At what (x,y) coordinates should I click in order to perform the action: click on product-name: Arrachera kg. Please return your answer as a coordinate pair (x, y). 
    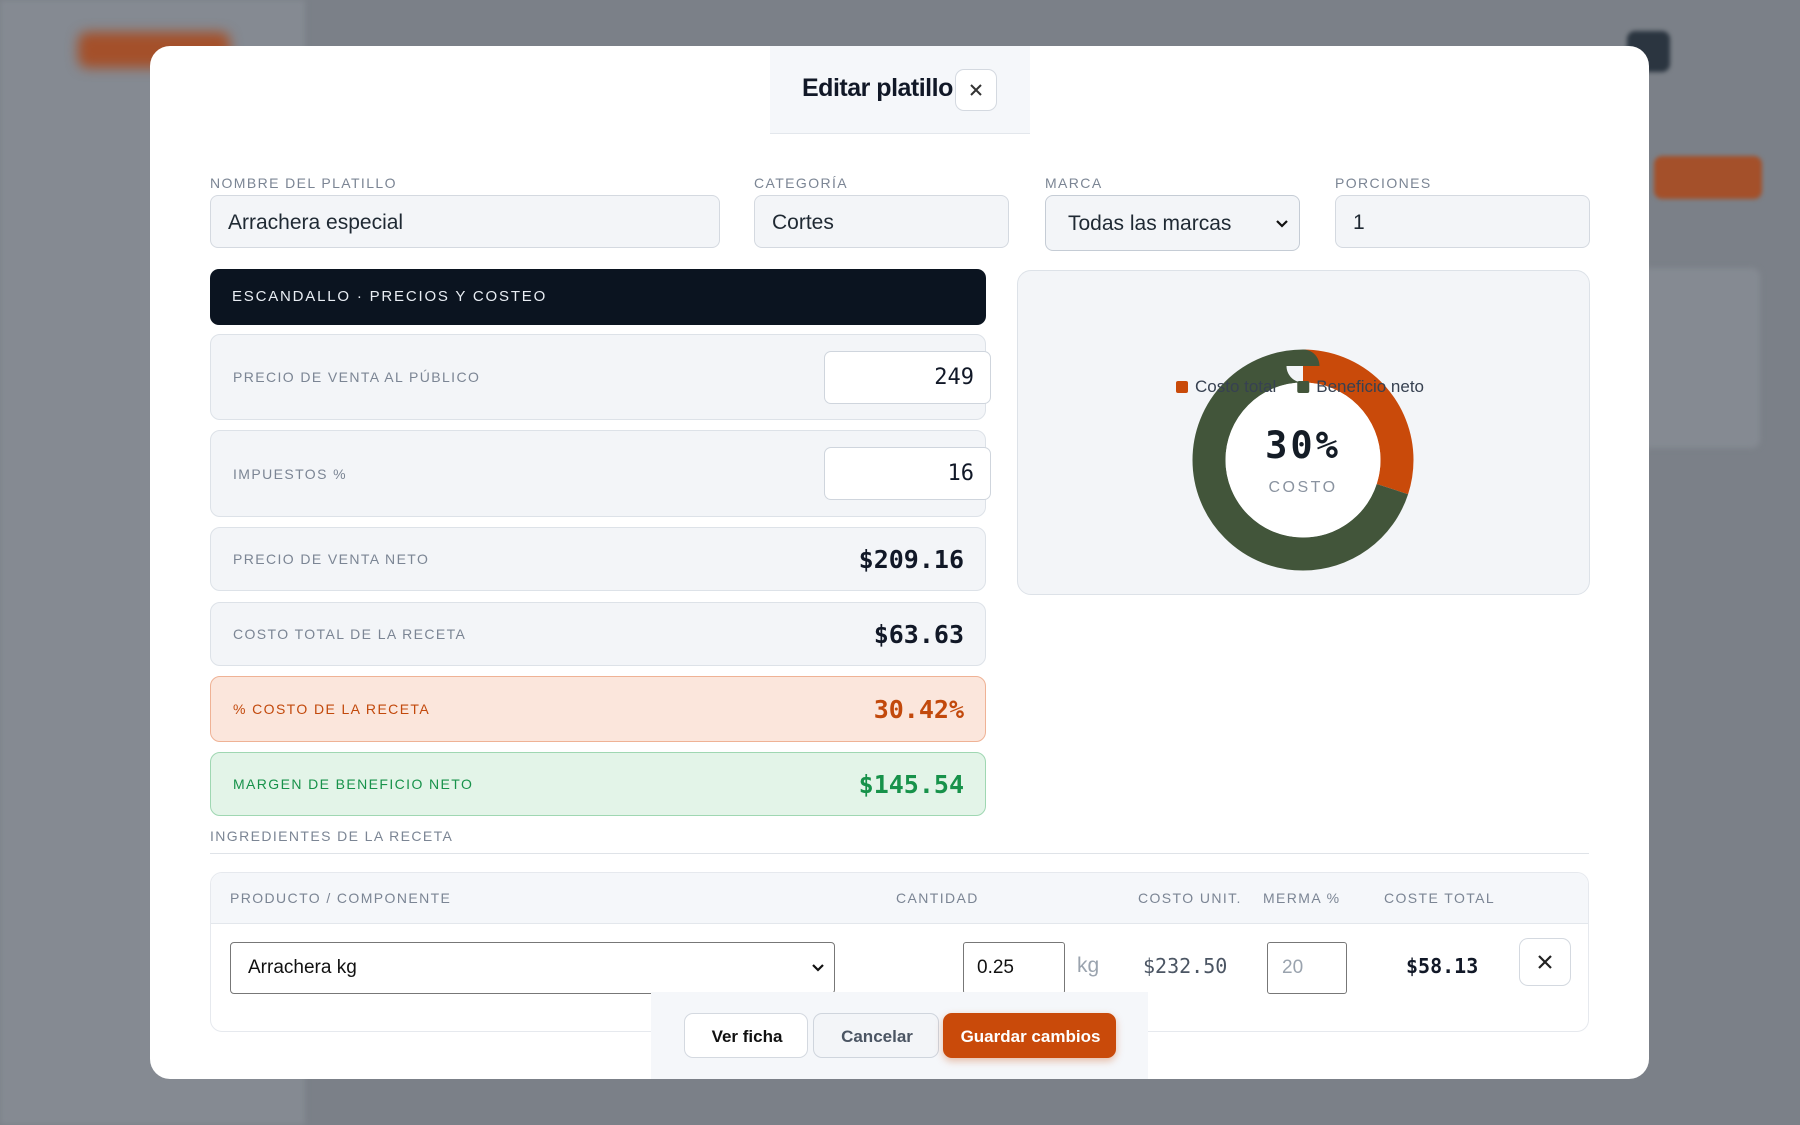
    Looking at the image, I should click on (302, 967).